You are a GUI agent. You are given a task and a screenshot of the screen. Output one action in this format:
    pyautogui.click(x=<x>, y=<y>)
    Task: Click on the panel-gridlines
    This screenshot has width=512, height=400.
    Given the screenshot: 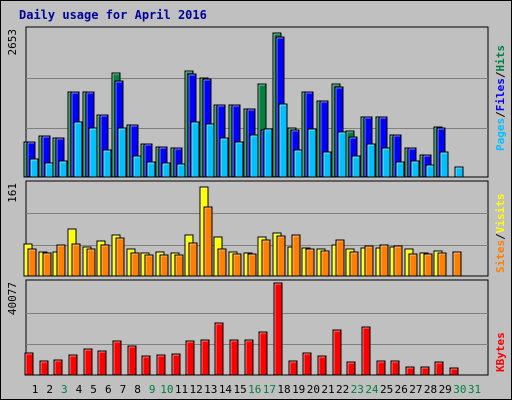 What is the action you would take?
    pyautogui.click(x=257, y=329)
    